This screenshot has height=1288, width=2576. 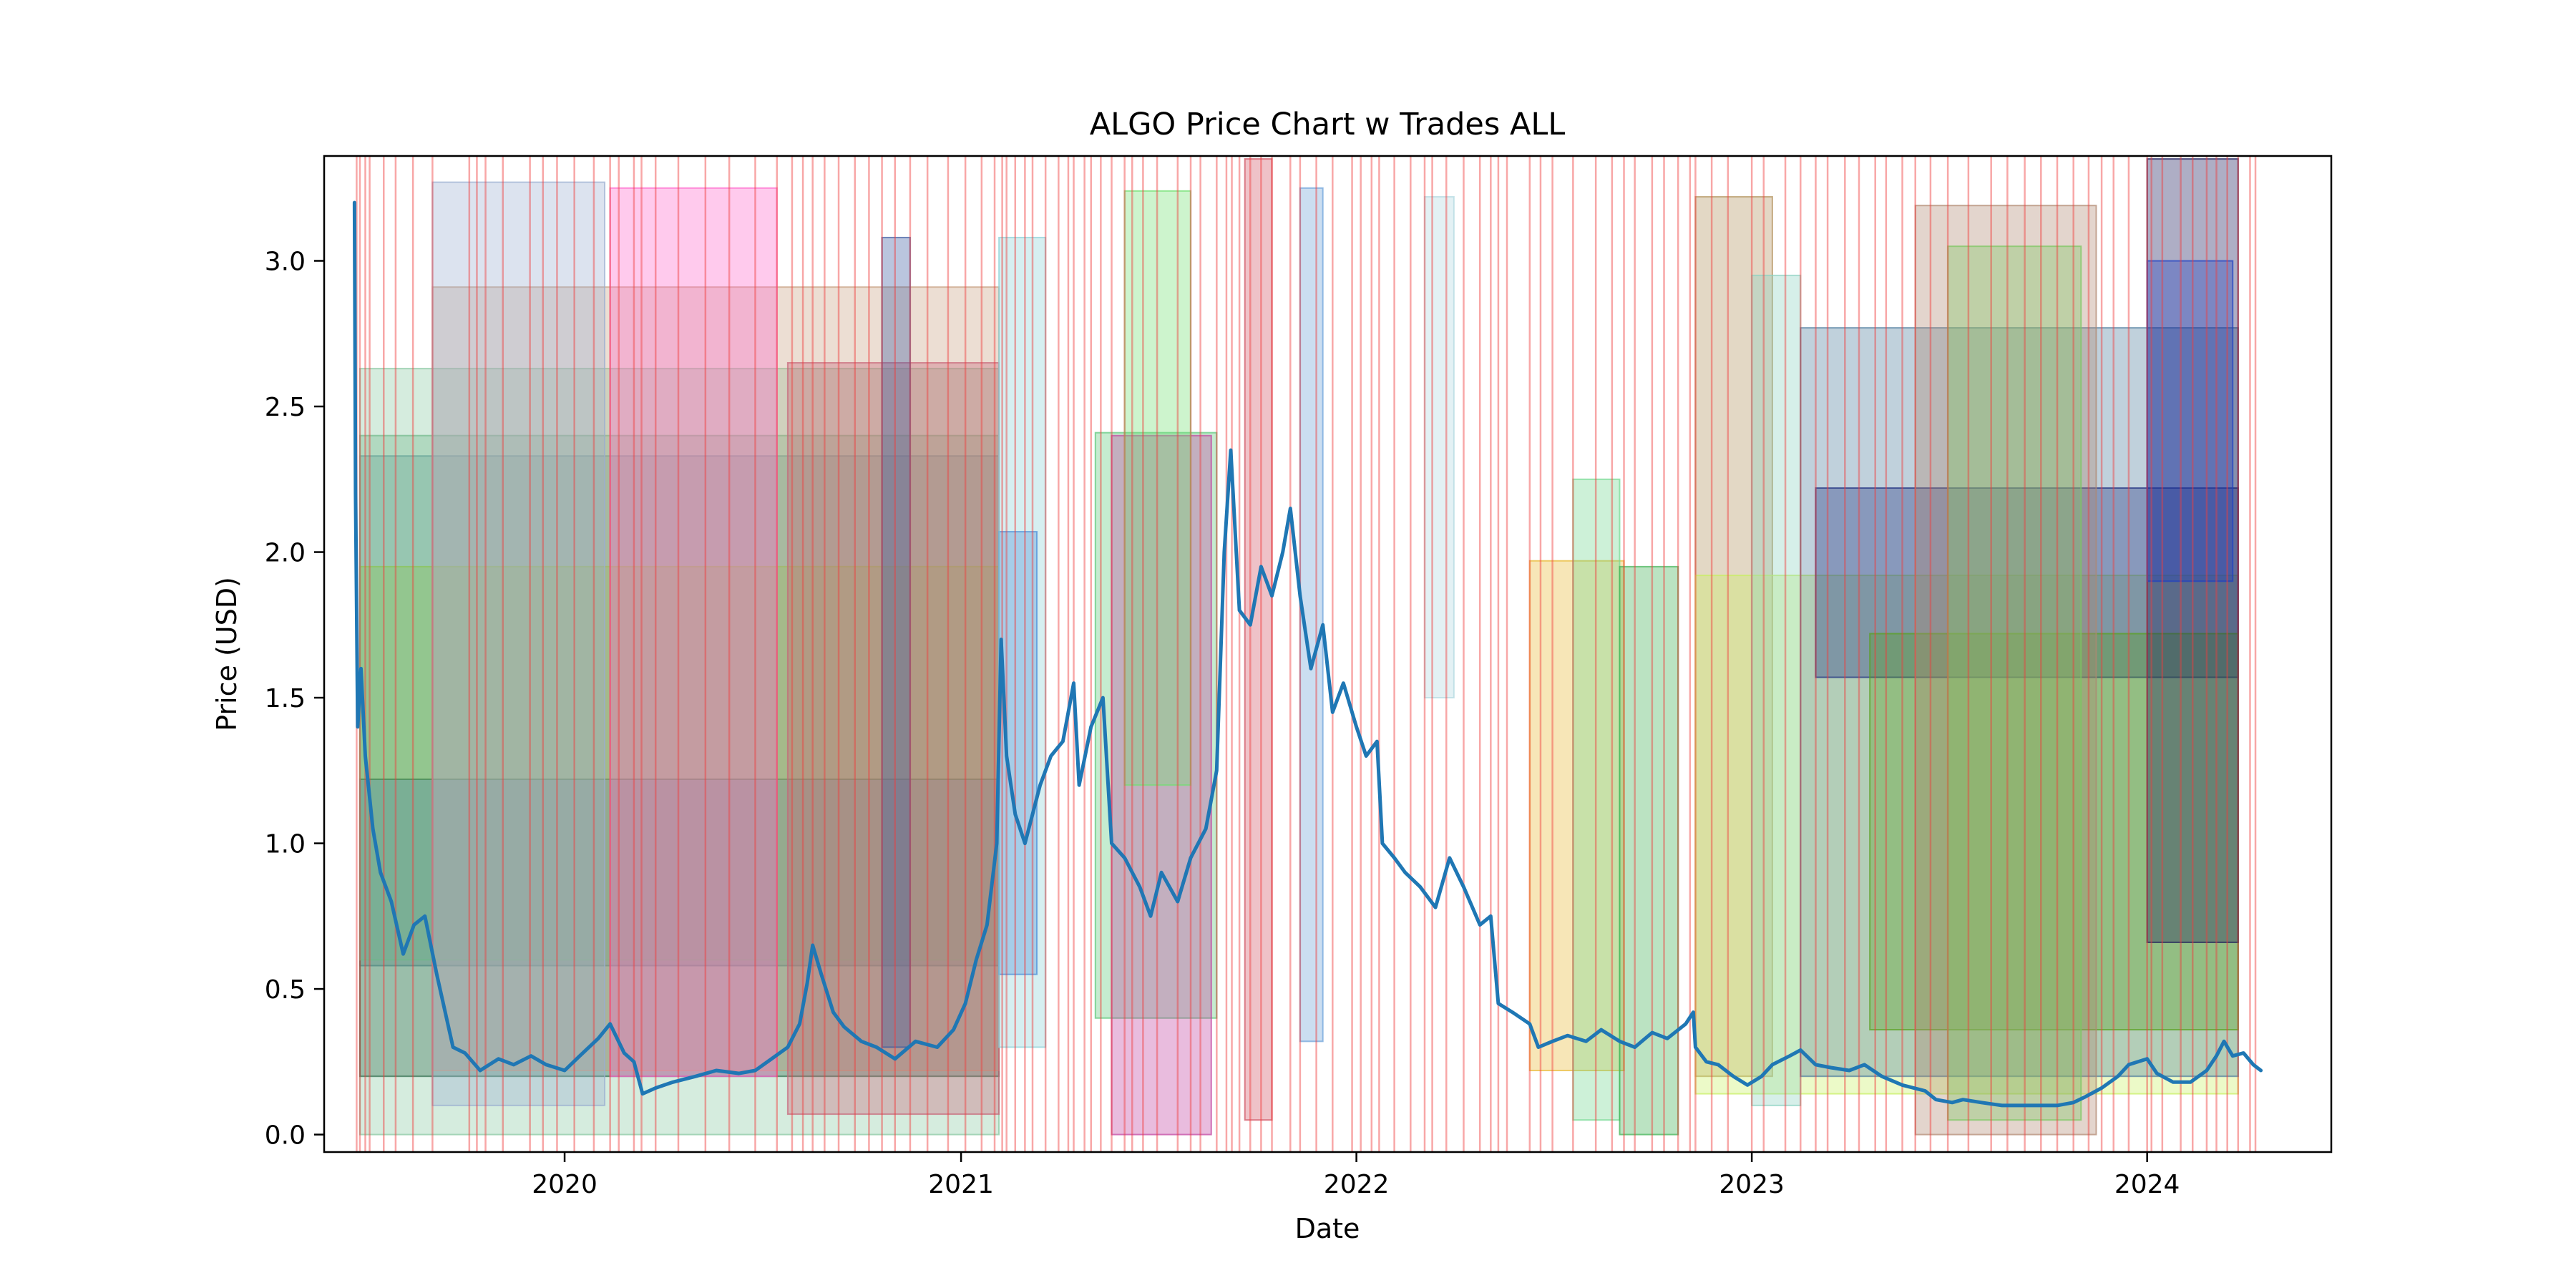 What do you see at coordinates (285, 990) in the screenshot?
I see `y-tick-label: 0.5` at bounding box center [285, 990].